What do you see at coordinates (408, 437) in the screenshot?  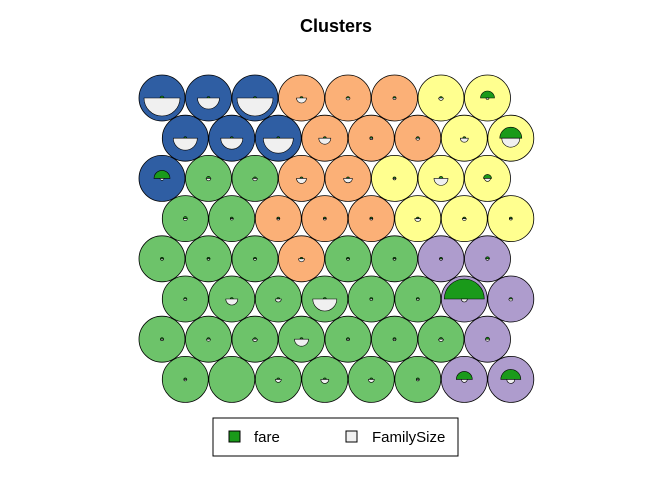 I see `legend-label-familysize: FamilySize` at bounding box center [408, 437].